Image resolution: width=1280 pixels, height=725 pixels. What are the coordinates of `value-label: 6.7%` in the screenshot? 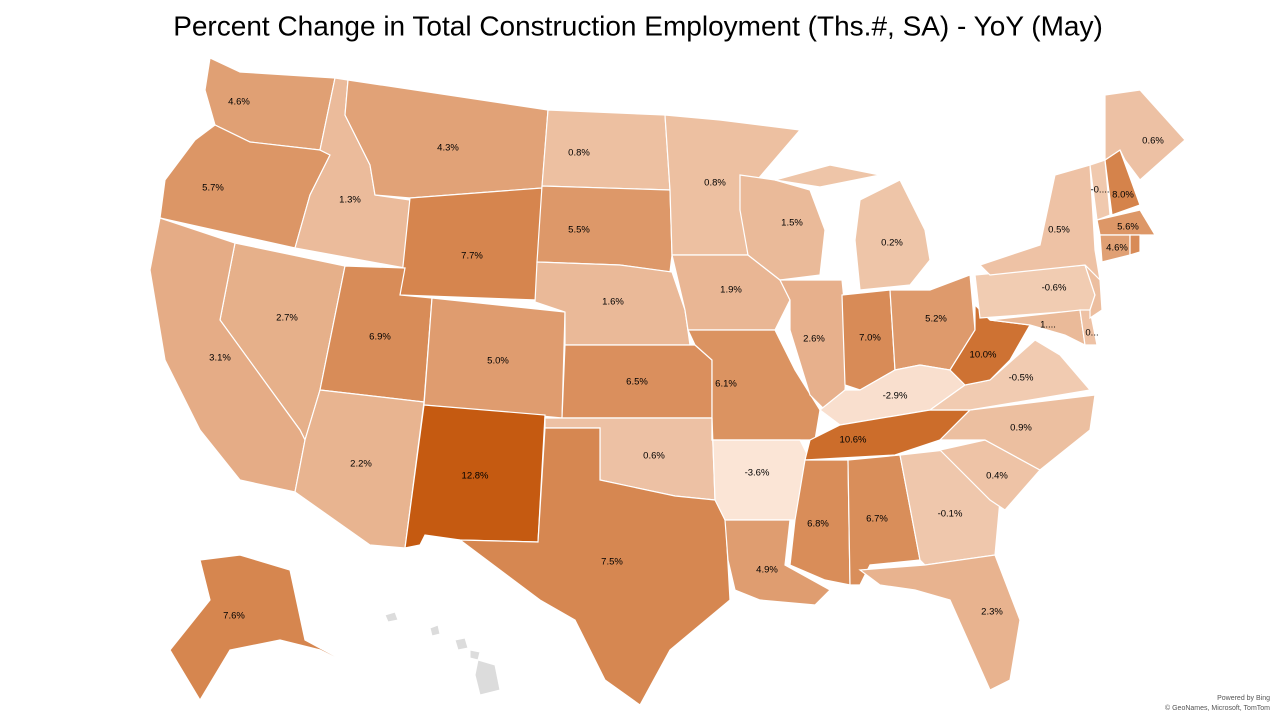 It's located at (877, 519).